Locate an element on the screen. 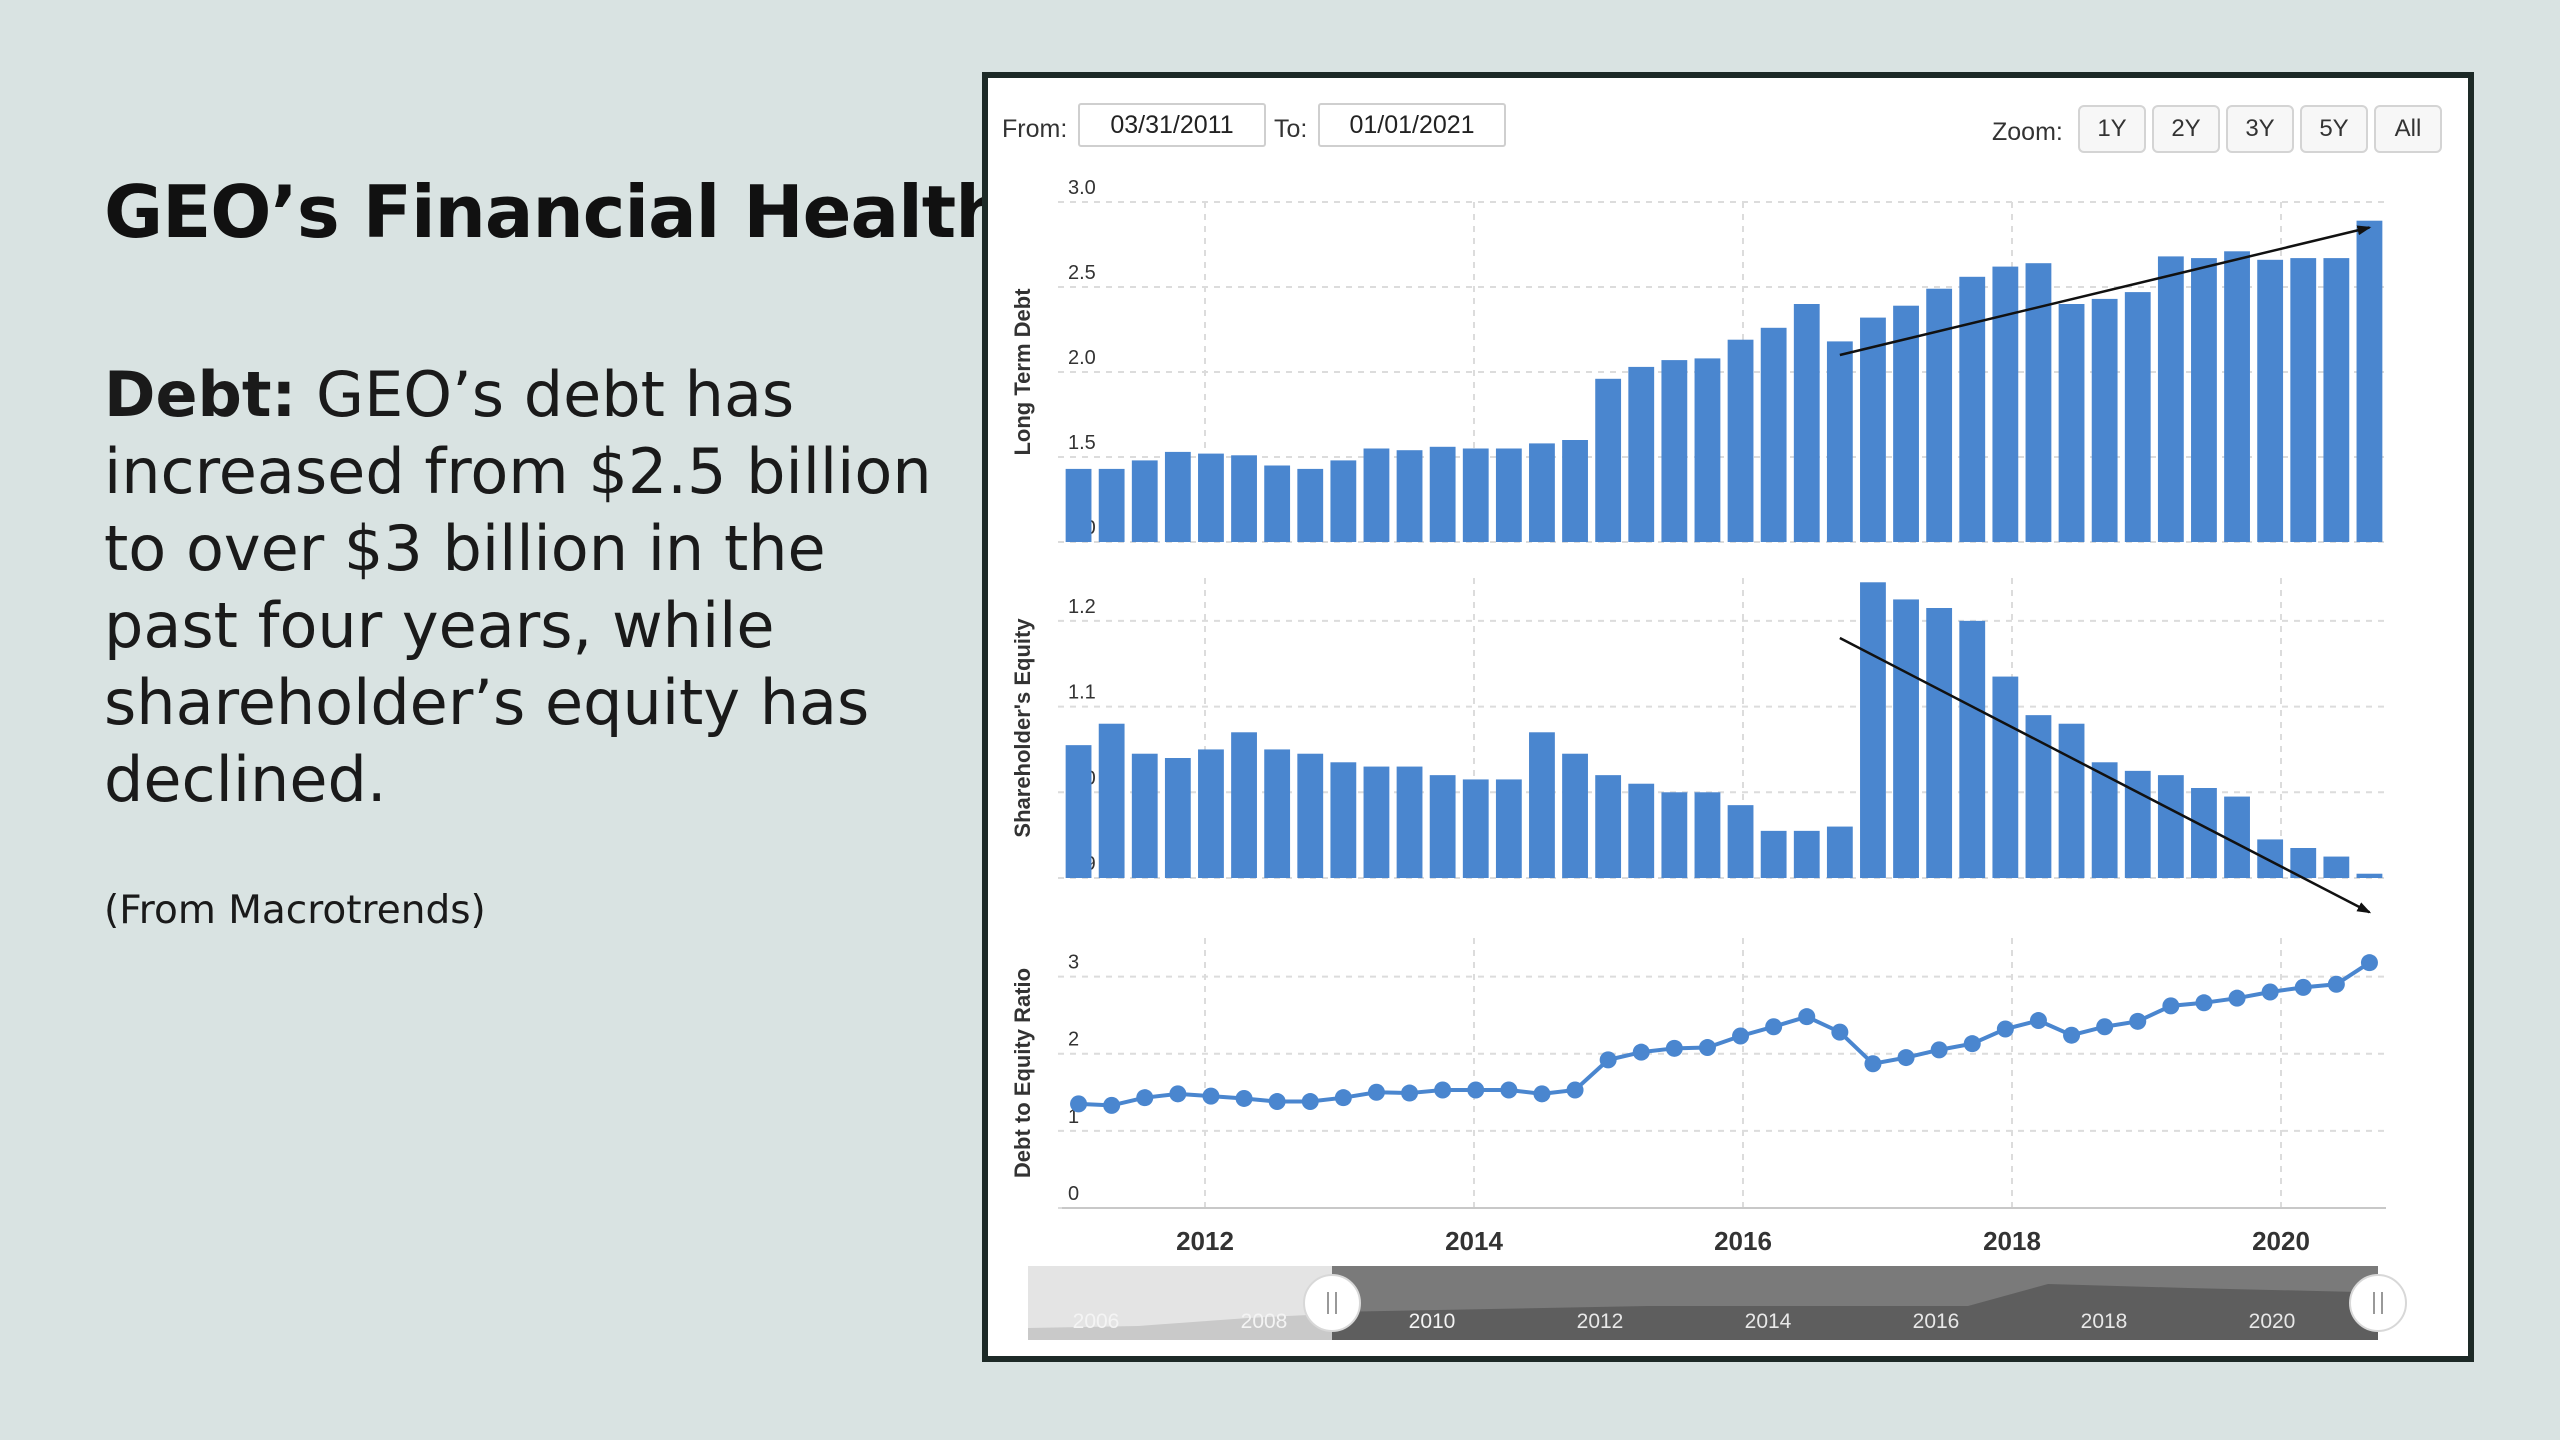  zoom-2y-button: 2Y is located at coordinates (2186, 129).